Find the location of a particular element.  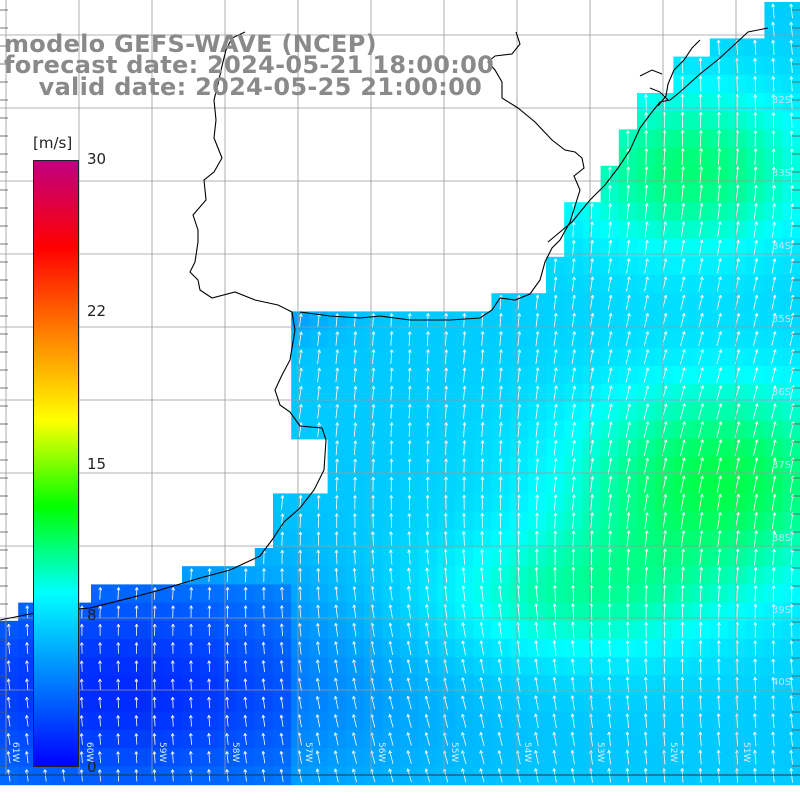

colorbar is located at coordinates (56, 463).